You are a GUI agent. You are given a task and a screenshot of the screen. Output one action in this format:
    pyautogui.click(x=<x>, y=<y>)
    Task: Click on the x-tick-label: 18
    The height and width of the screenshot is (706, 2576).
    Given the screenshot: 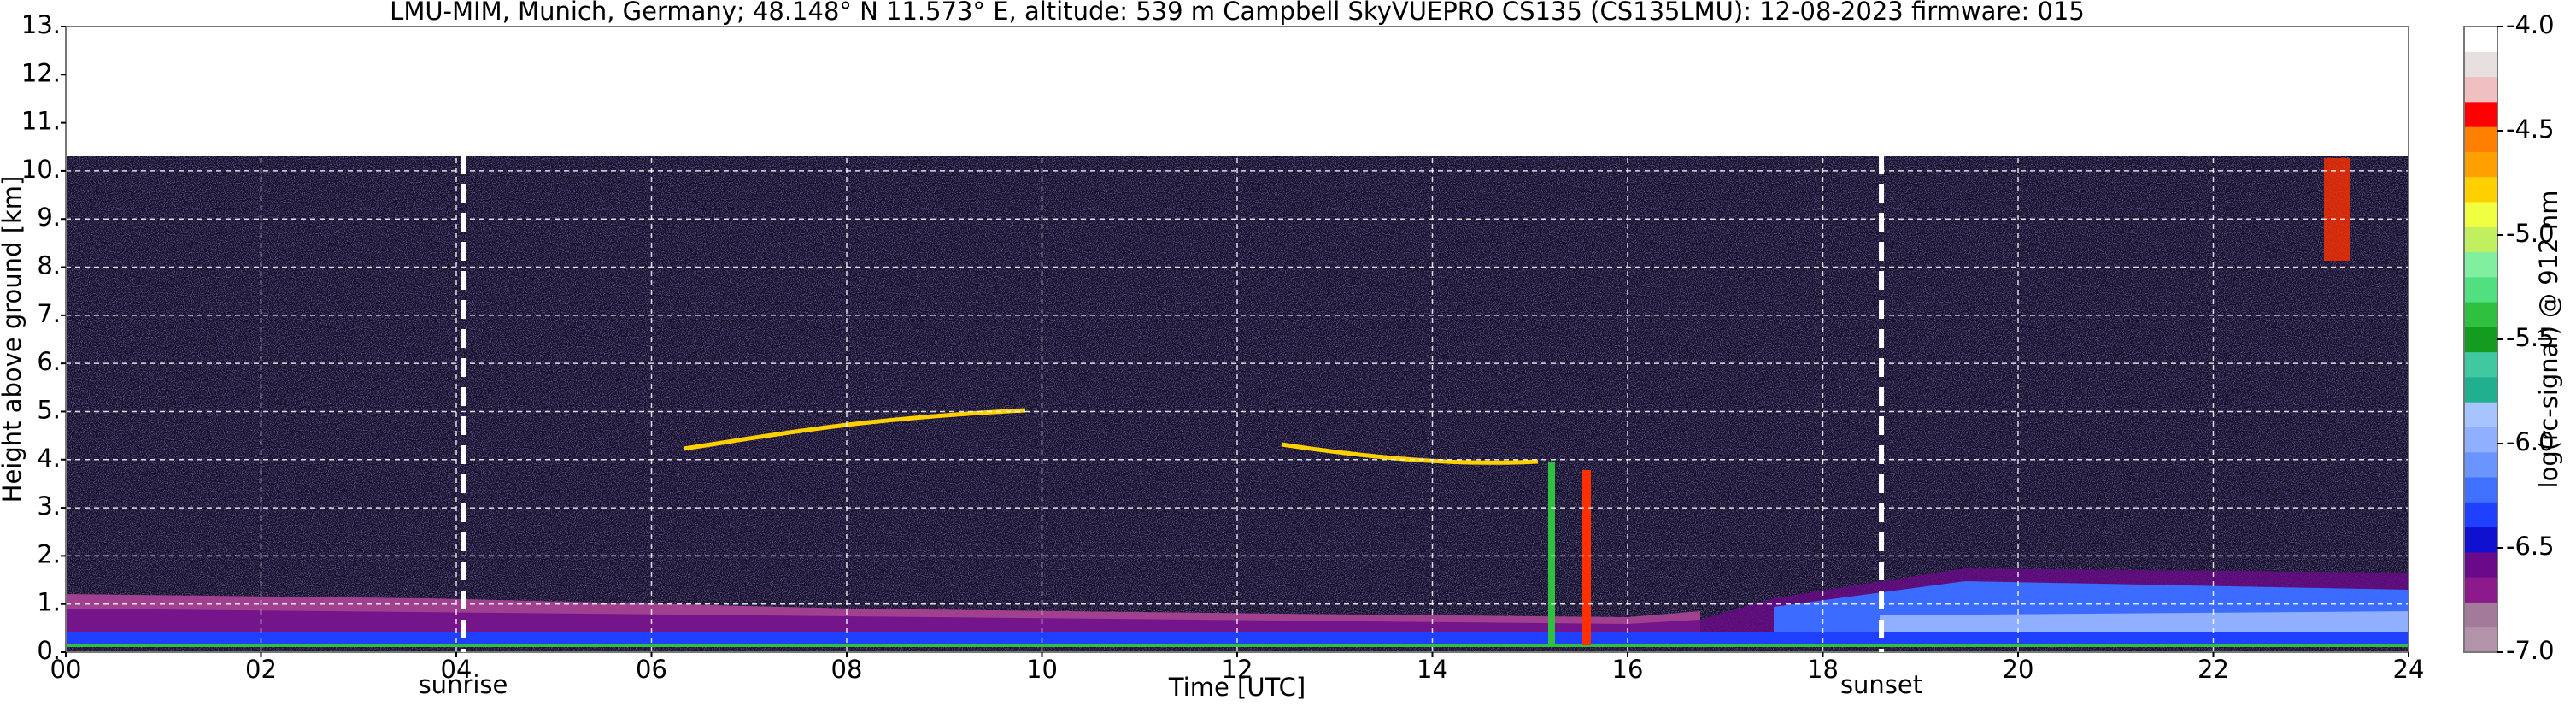 What is the action you would take?
    pyautogui.click(x=1823, y=669)
    